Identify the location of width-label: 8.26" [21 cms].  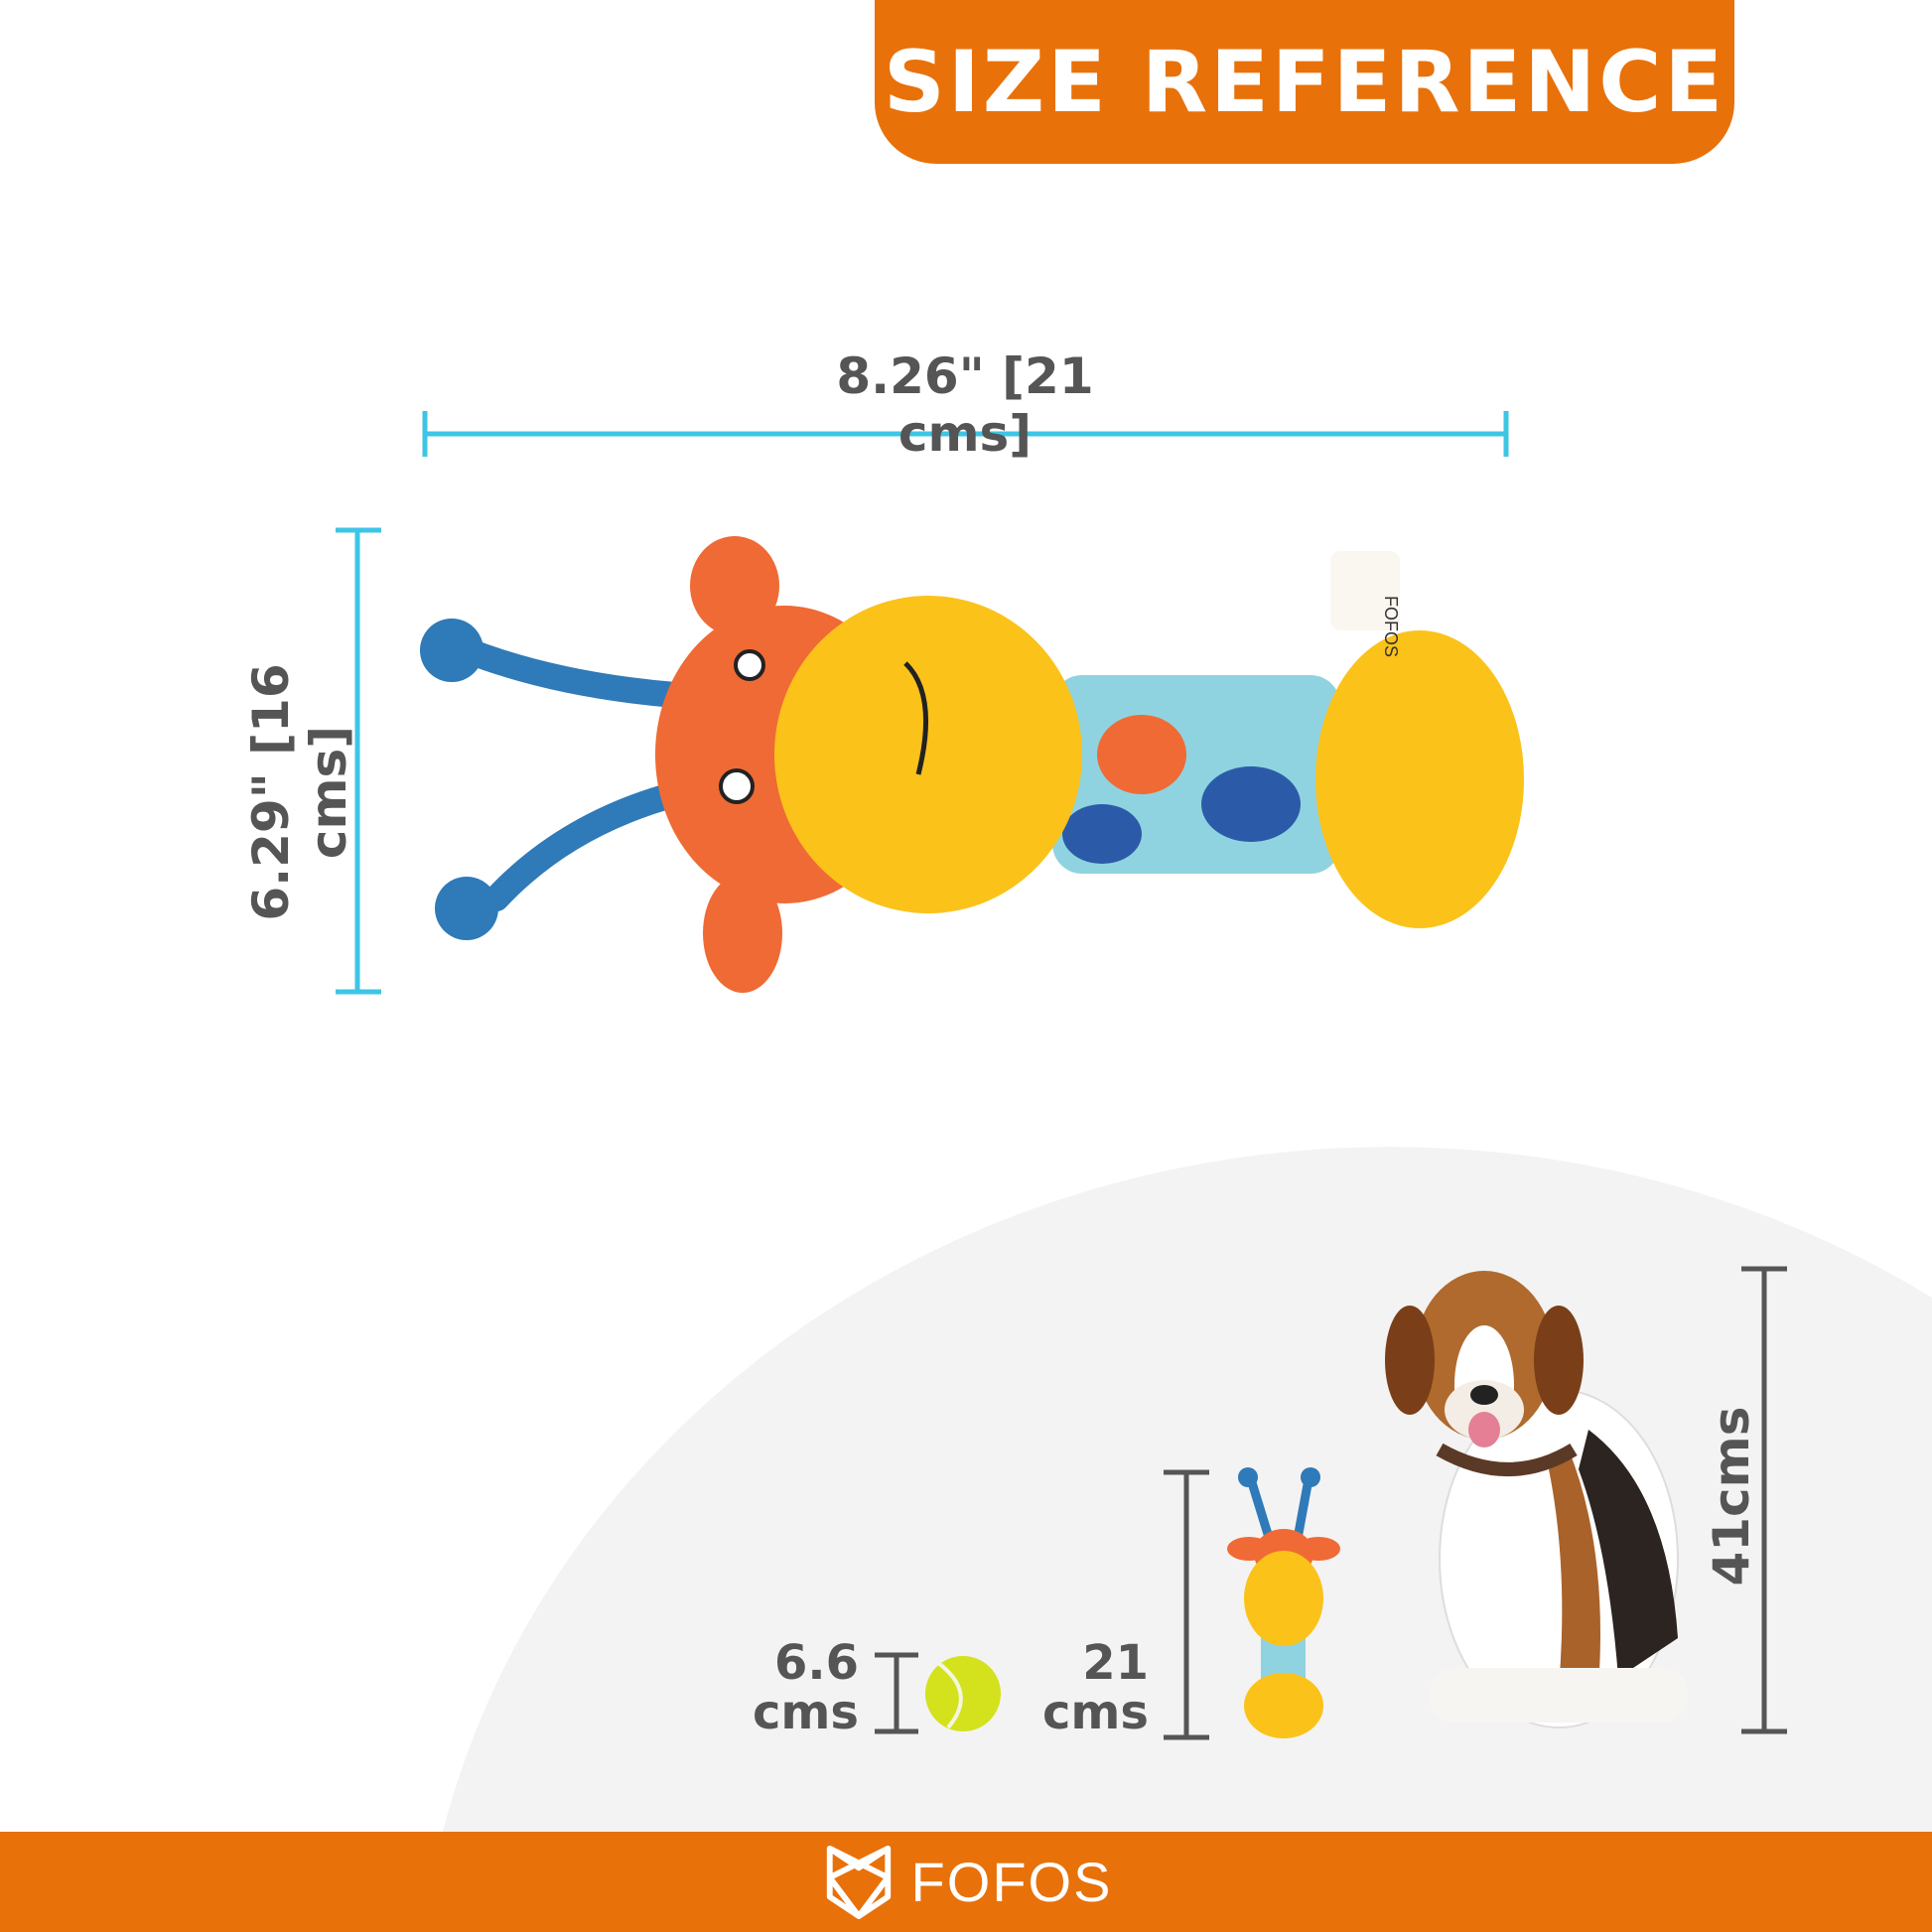
(965, 405).